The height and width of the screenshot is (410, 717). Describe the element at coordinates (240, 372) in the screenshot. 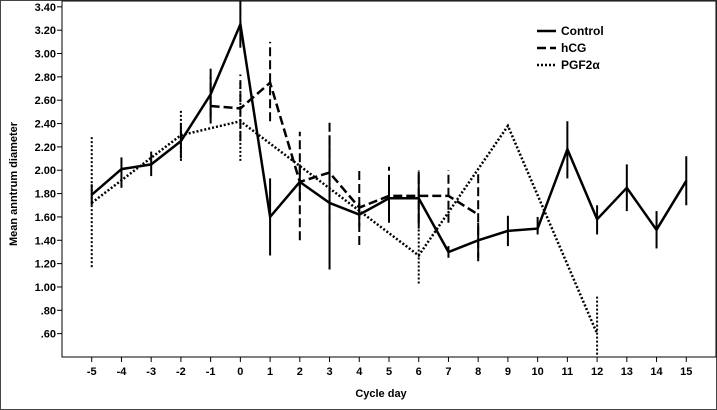

I see `x-tick-label: 0` at that location.